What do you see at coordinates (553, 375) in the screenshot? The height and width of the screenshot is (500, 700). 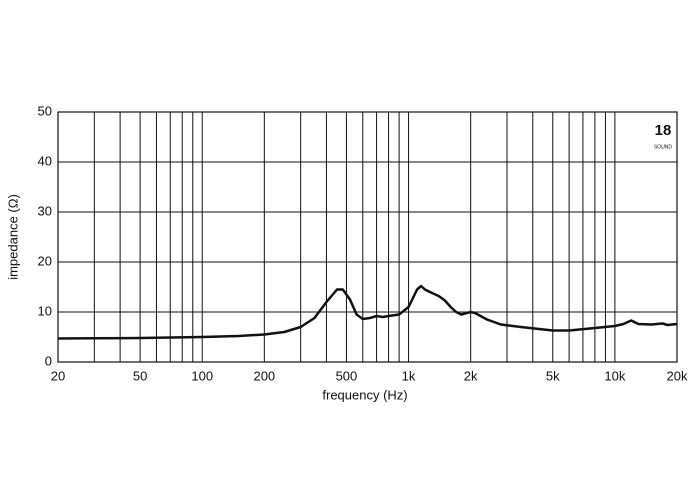 I see `x-tick-label: 5k` at bounding box center [553, 375].